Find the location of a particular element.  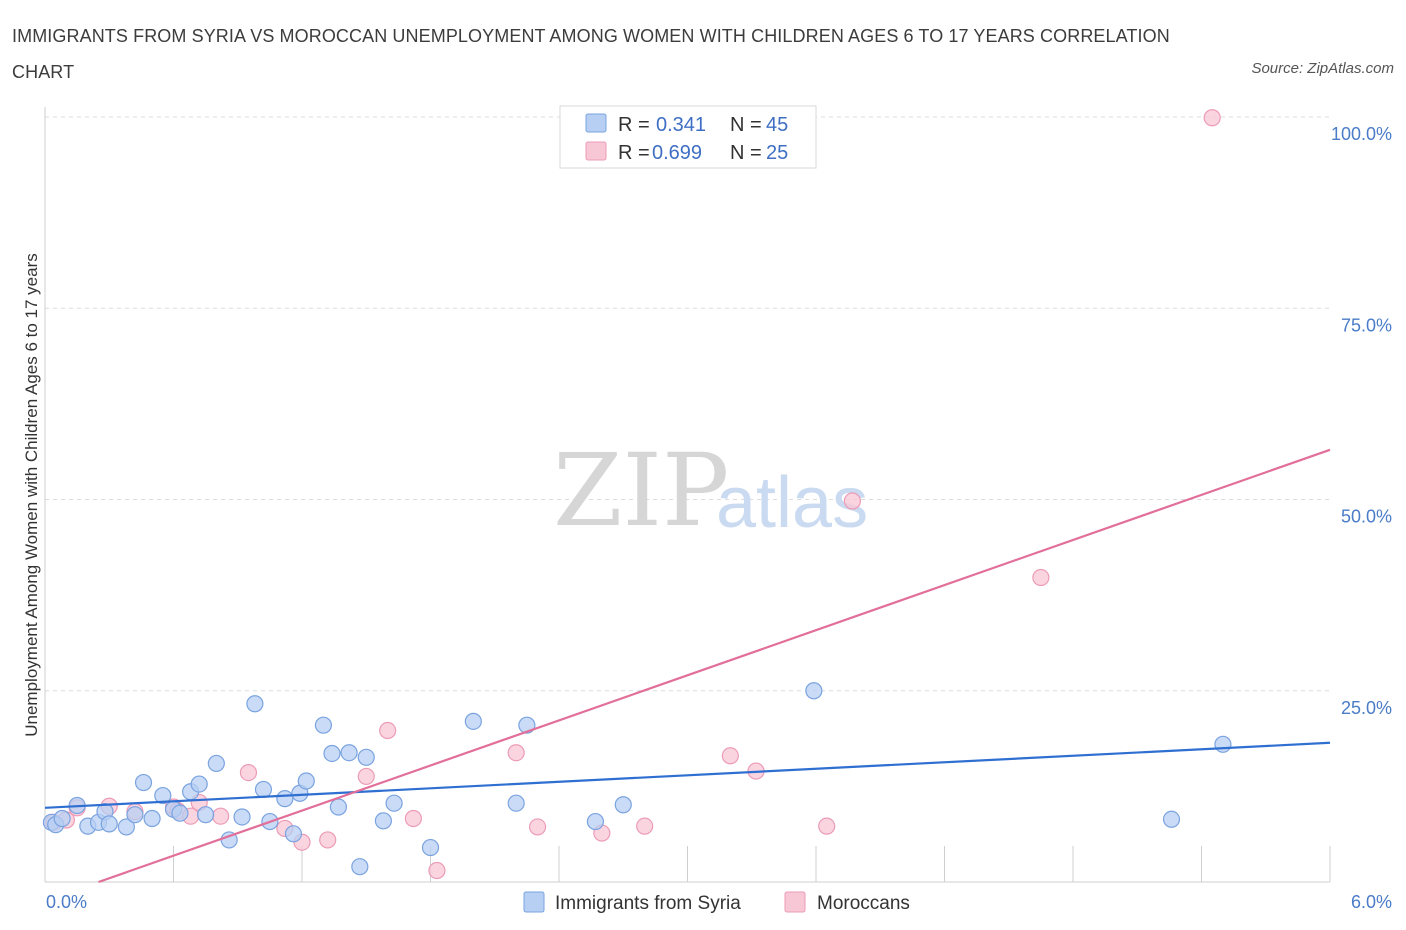

legend-swatch-syria is located at coordinates (596, 123).